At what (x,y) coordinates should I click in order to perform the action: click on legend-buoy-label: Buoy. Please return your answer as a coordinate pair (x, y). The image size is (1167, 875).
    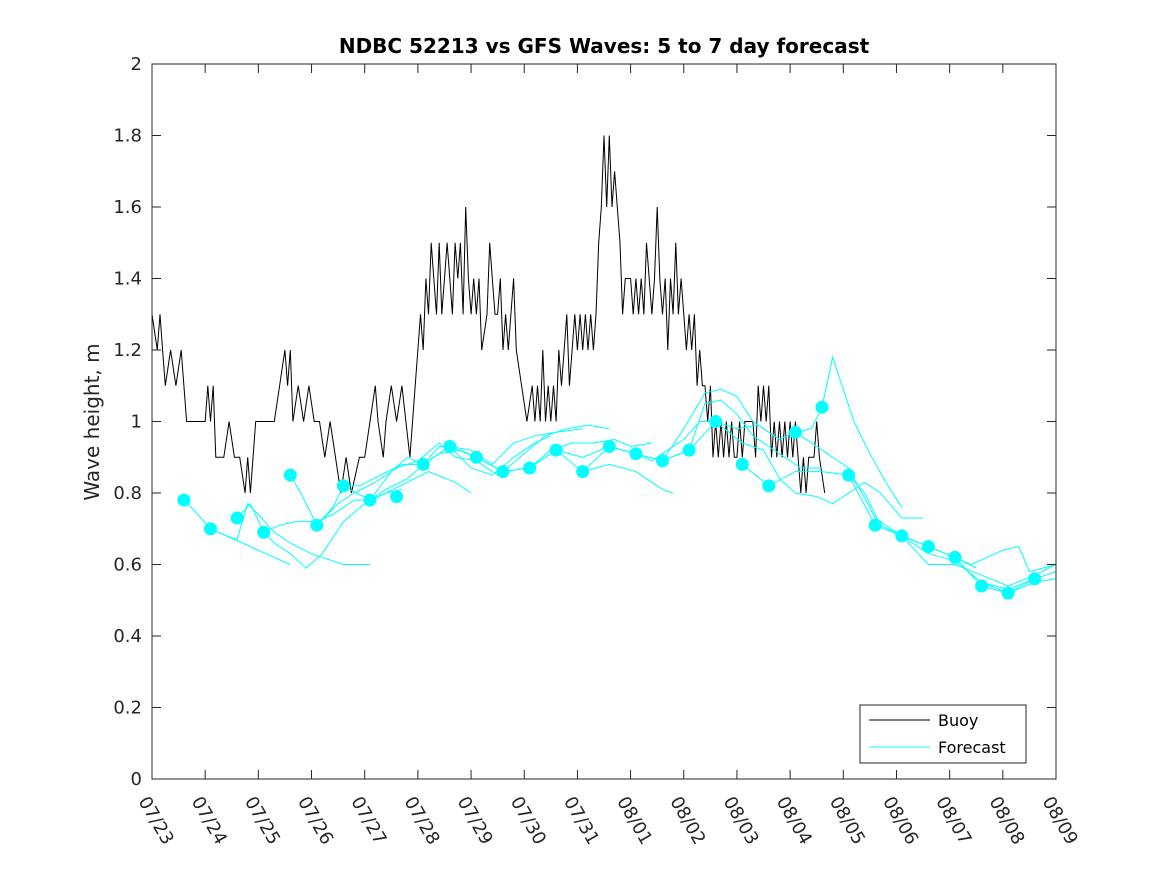
    Looking at the image, I should click on (958, 720).